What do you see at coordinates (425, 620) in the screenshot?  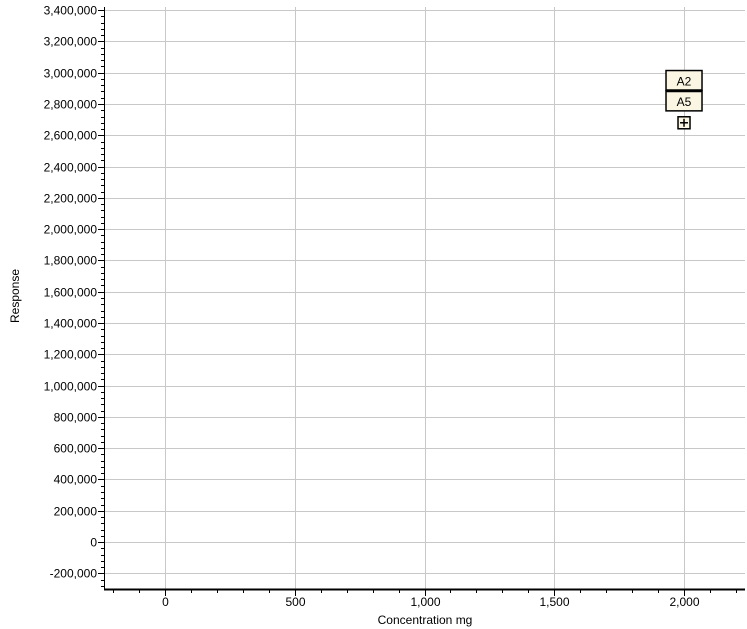 I see `x-axis-title: Concentration mg` at bounding box center [425, 620].